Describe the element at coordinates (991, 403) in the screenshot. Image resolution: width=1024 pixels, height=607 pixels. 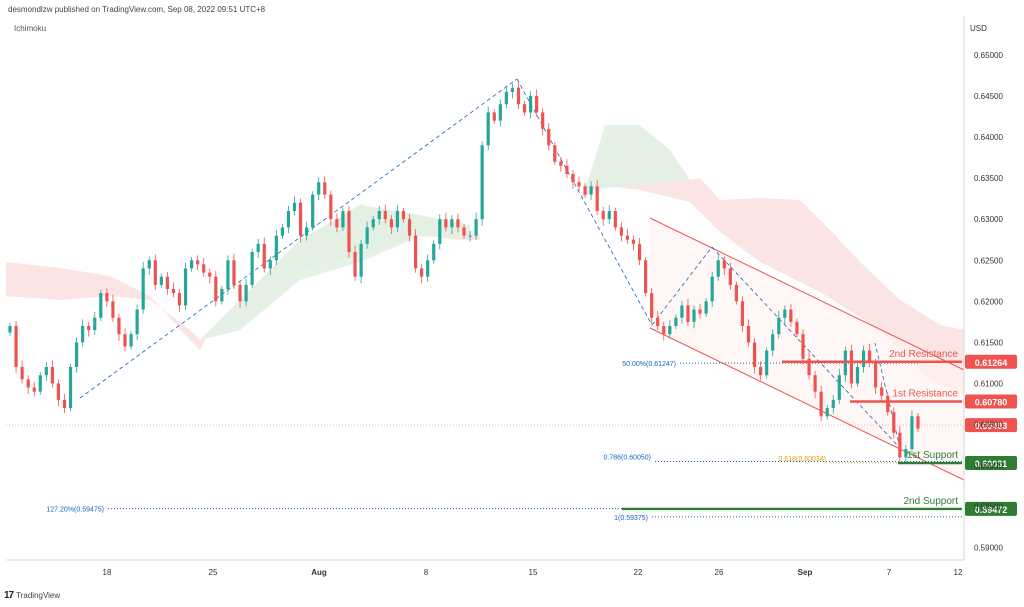
I see `price-tag-label: 0.60780` at that location.